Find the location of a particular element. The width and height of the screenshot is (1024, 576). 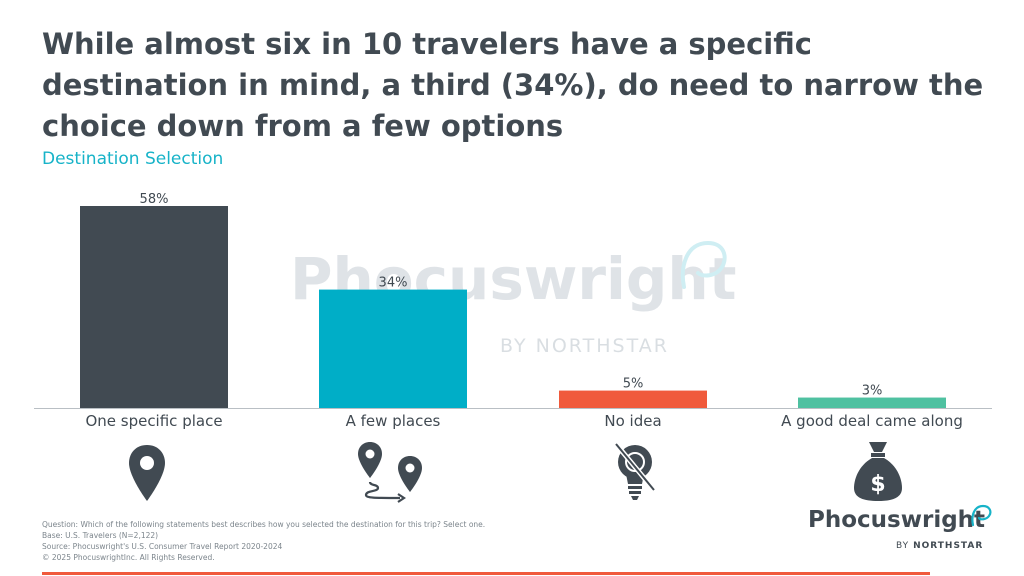

chart-subtitle: Destination Selection is located at coordinates (133, 159).